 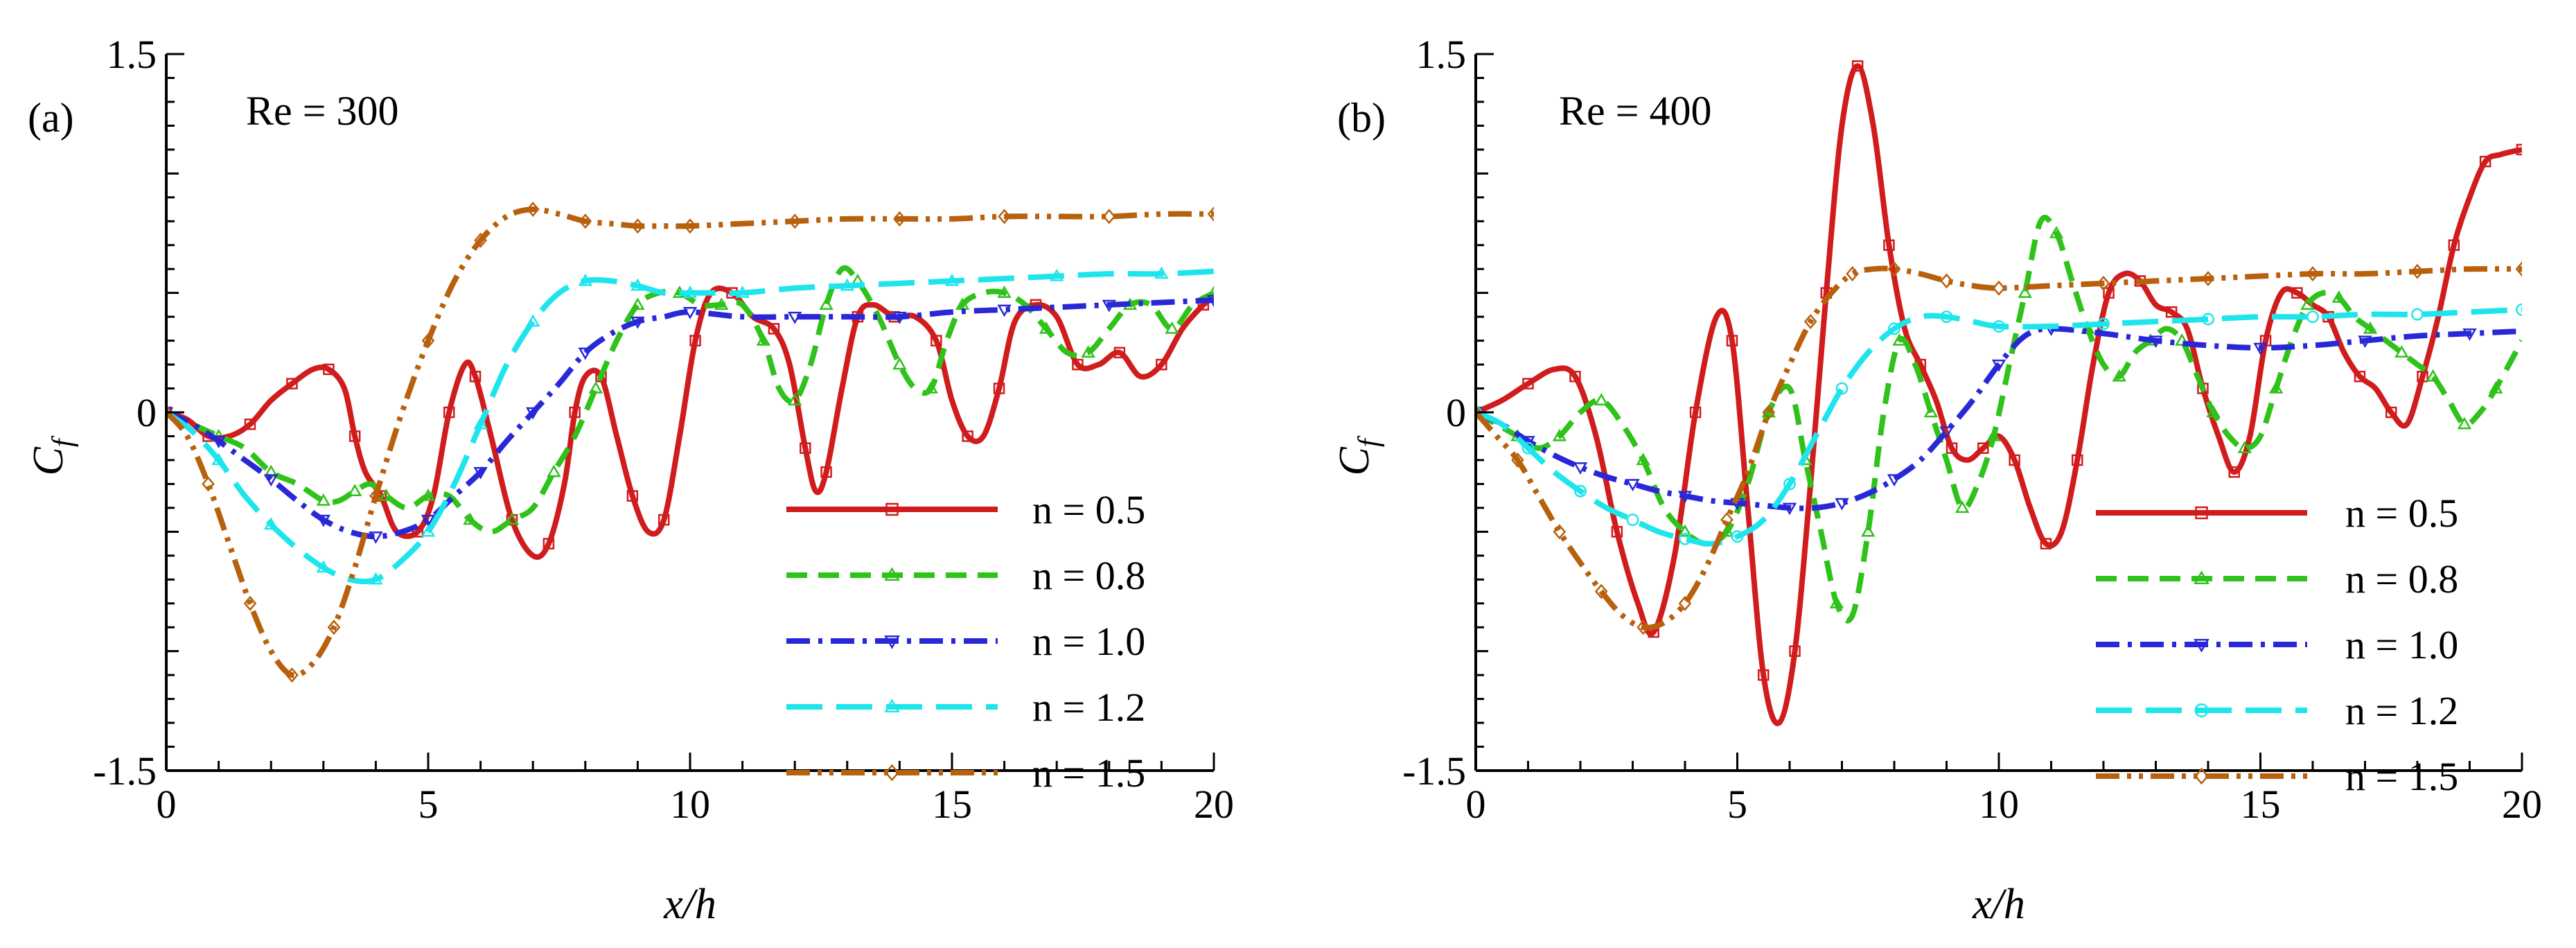 I want to click on panel-label: (b), so click(x=1361, y=118).